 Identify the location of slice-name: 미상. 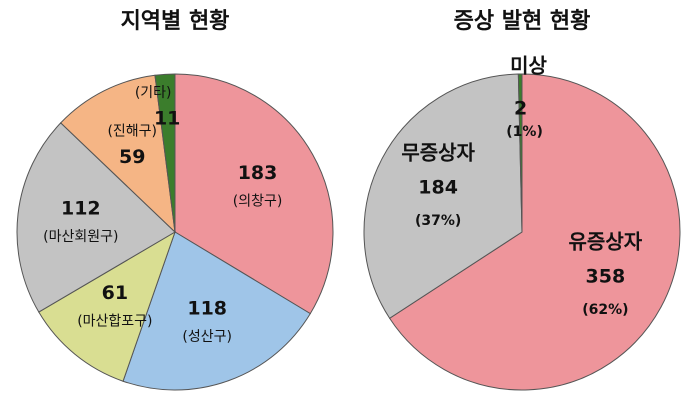
(528, 65).